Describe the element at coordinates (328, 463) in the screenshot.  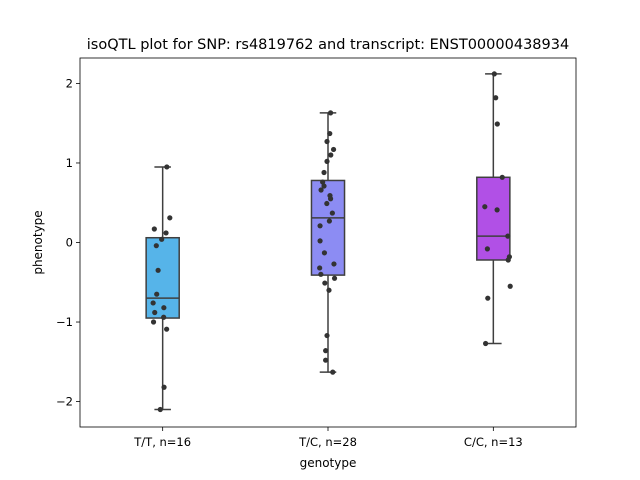
I see `x-axis-label: genotype` at that location.